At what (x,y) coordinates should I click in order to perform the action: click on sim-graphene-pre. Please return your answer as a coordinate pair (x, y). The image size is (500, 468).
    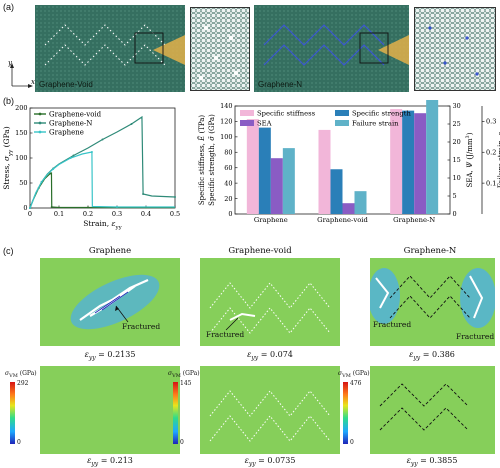
    Looking at the image, I should click on (110, 410).